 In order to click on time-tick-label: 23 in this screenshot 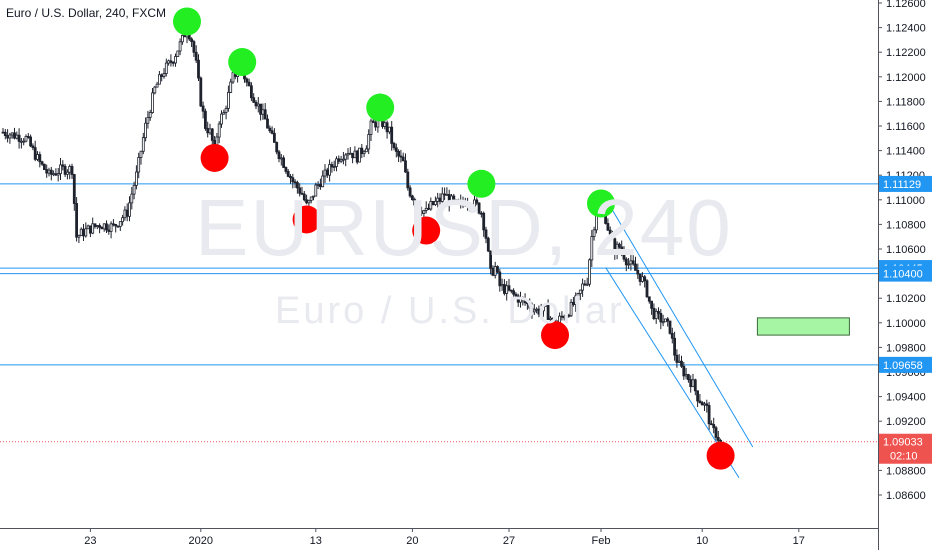, I will do `click(90, 541)`.